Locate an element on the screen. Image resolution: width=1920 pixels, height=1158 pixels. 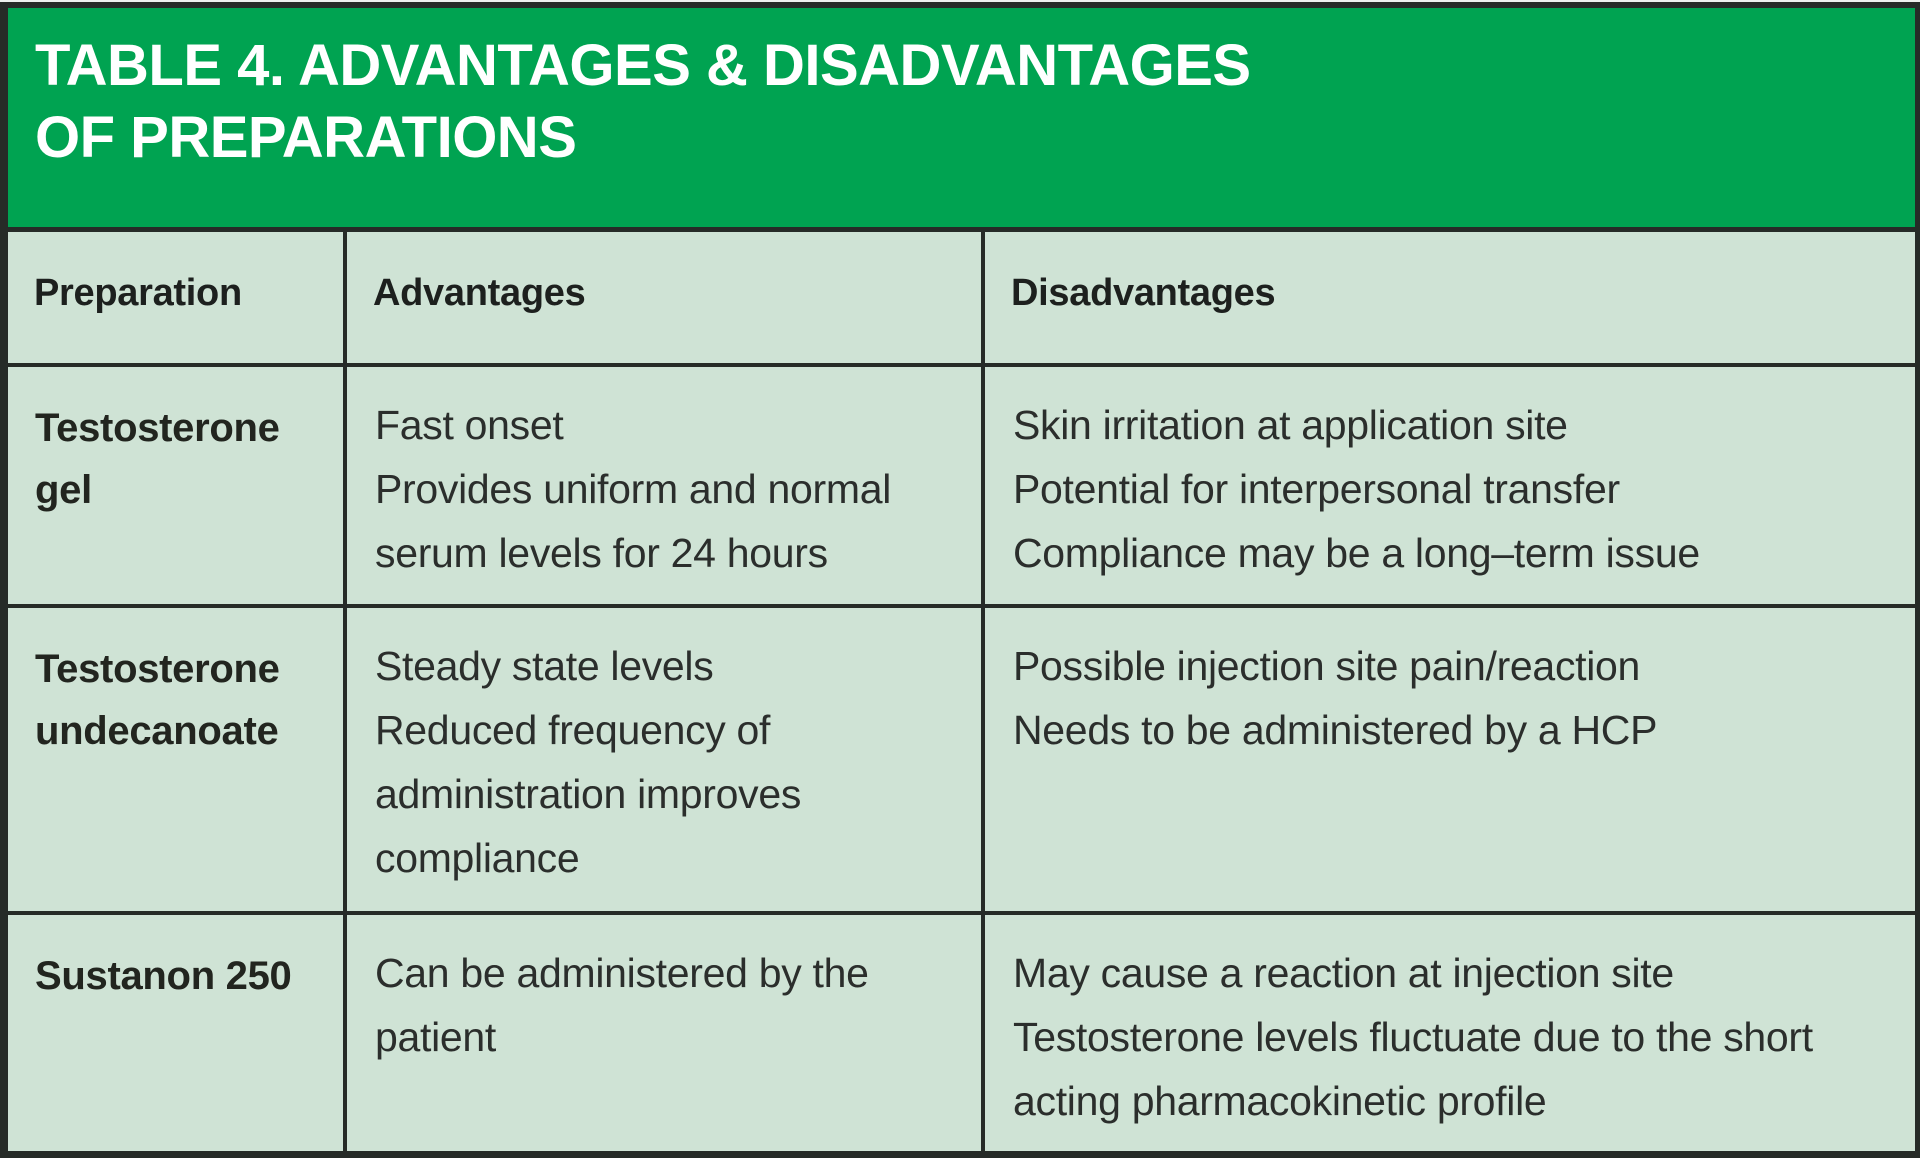
column-header-disadvantages: Disadvantages is located at coordinates (1450, 297).